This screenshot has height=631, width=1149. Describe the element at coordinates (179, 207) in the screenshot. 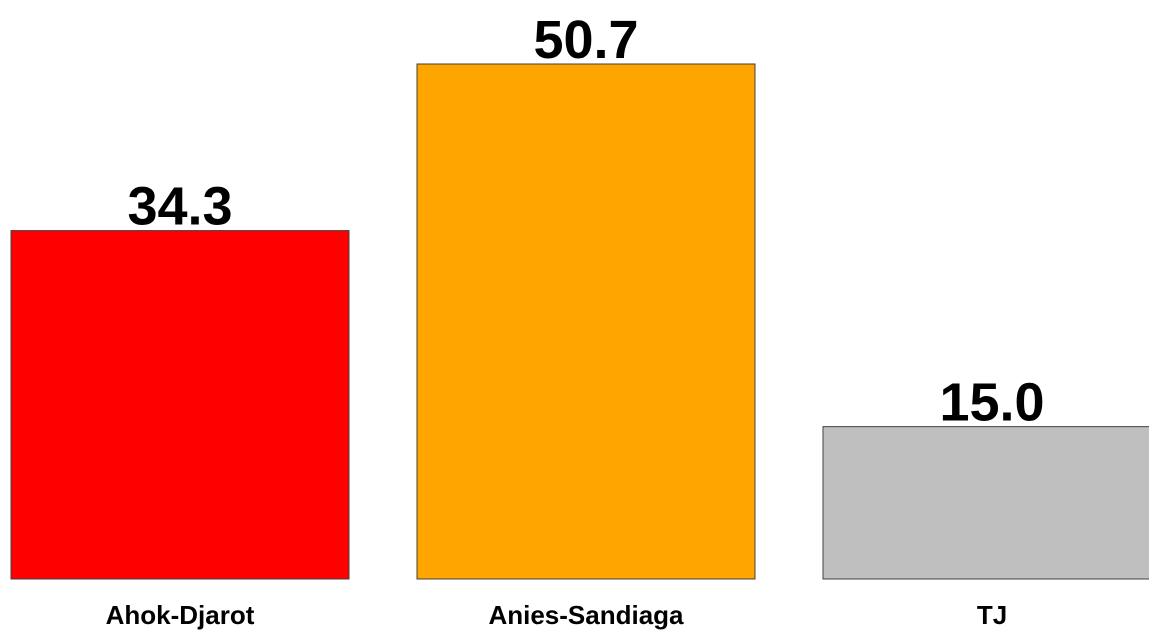

I see `value-label: 34.3` at that location.